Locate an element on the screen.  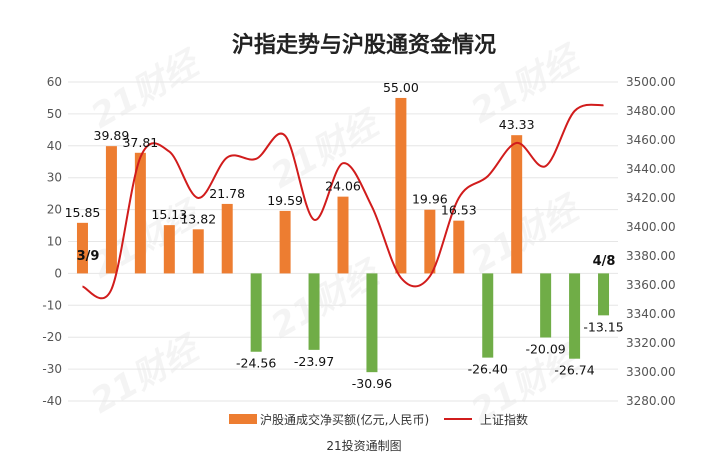
left-tick-label: 10 is located at coordinates (54, 242).